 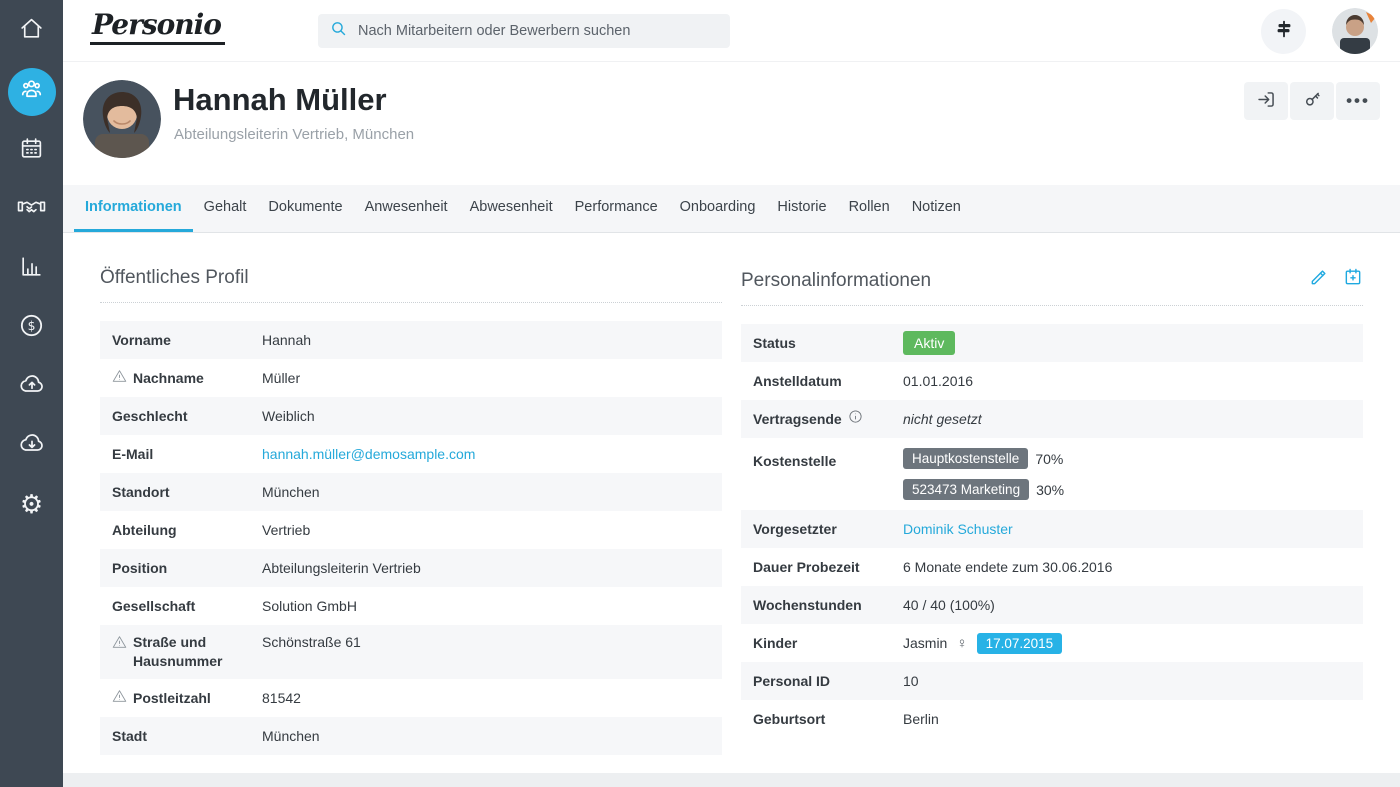 I want to click on login-arrow-icon, so click(x=1266, y=101).